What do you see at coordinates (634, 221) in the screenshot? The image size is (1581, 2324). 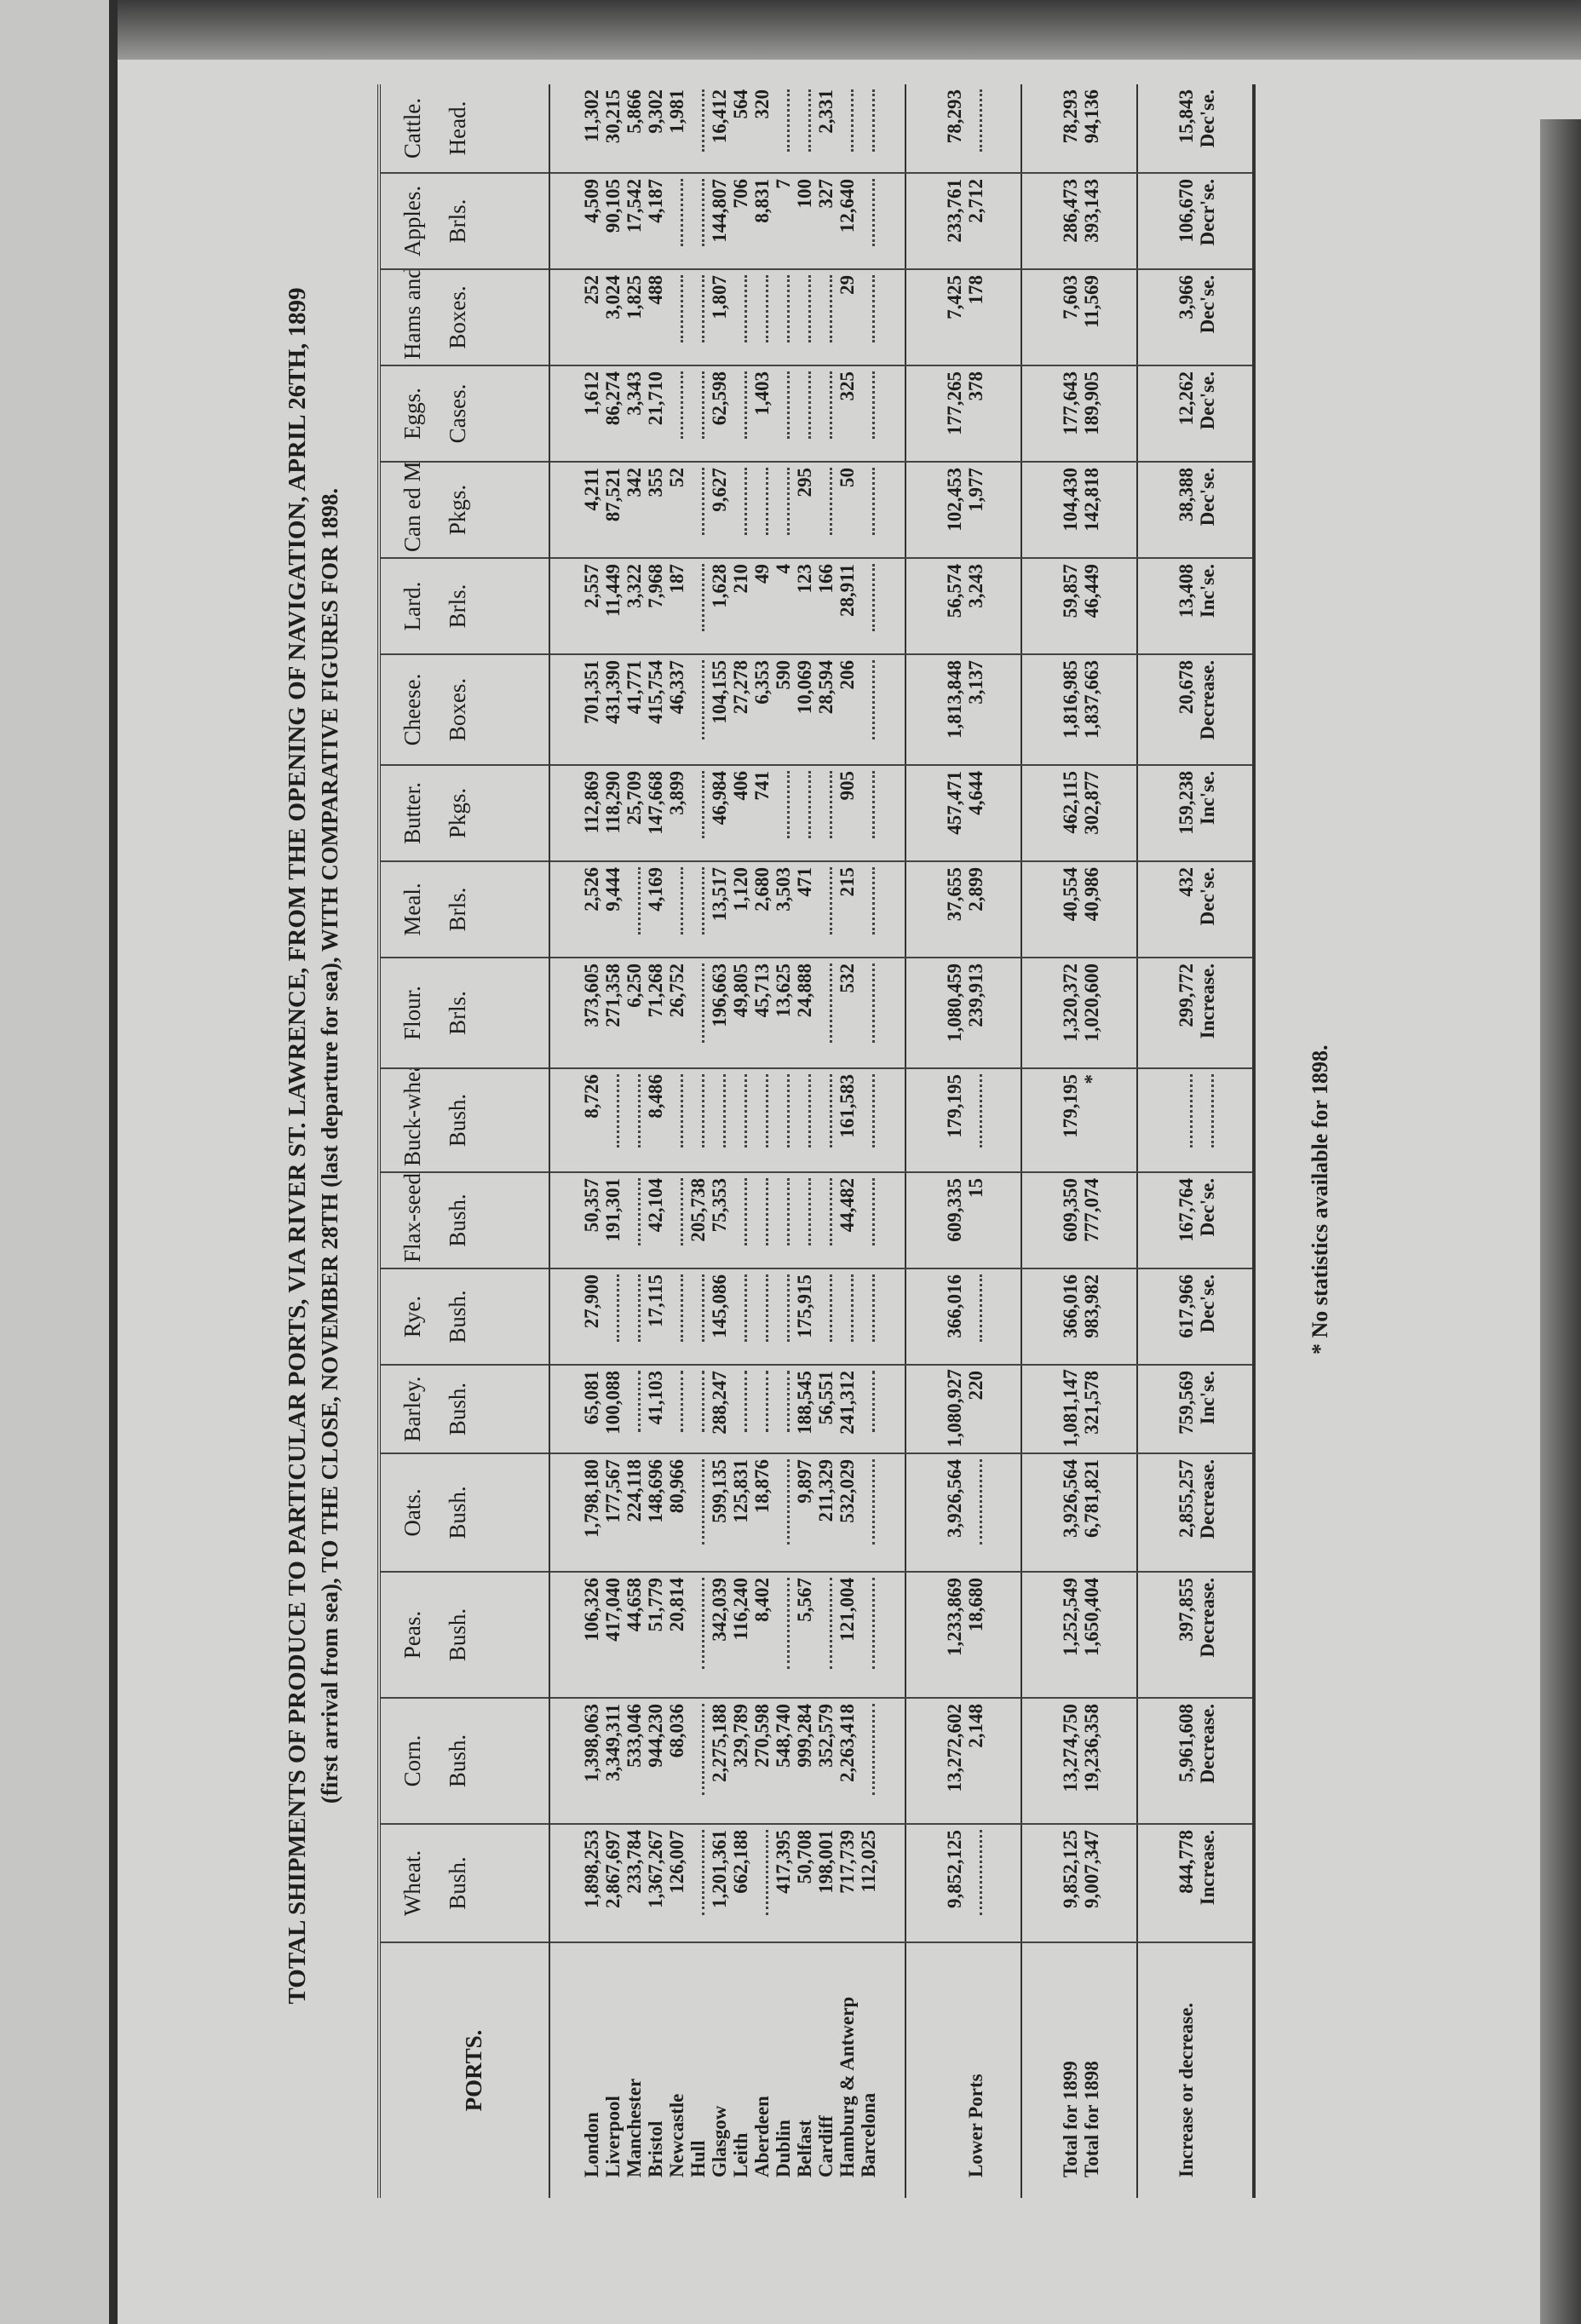 I see `value-cell: 17,542` at bounding box center [634, 221].